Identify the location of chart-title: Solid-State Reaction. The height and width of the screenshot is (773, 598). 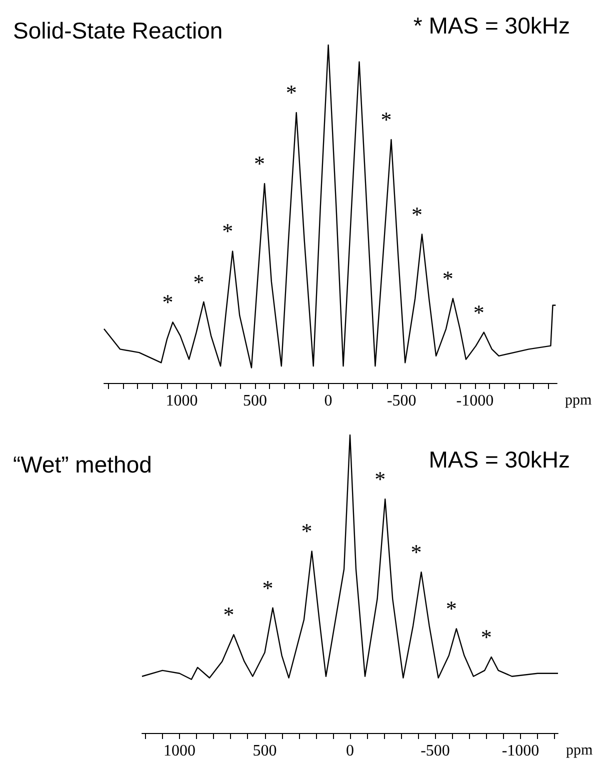
(118, 31).